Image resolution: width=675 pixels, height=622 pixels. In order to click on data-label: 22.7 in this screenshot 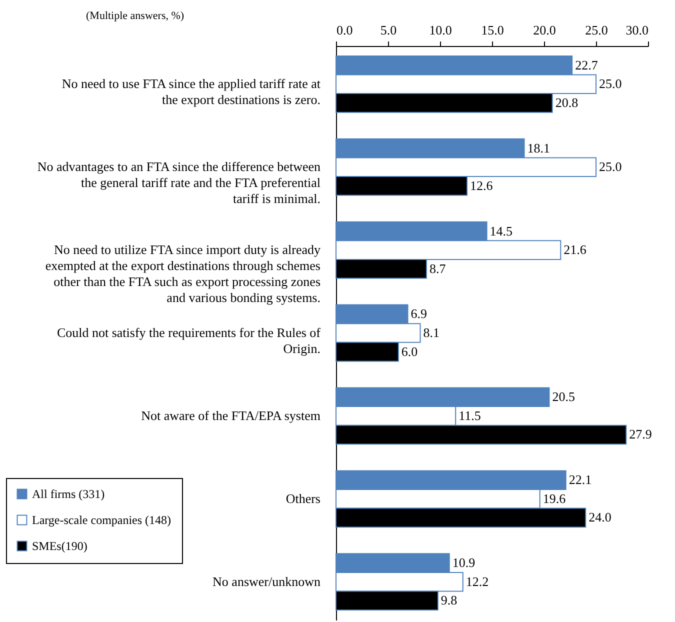, I will do `click(586, 64)`.